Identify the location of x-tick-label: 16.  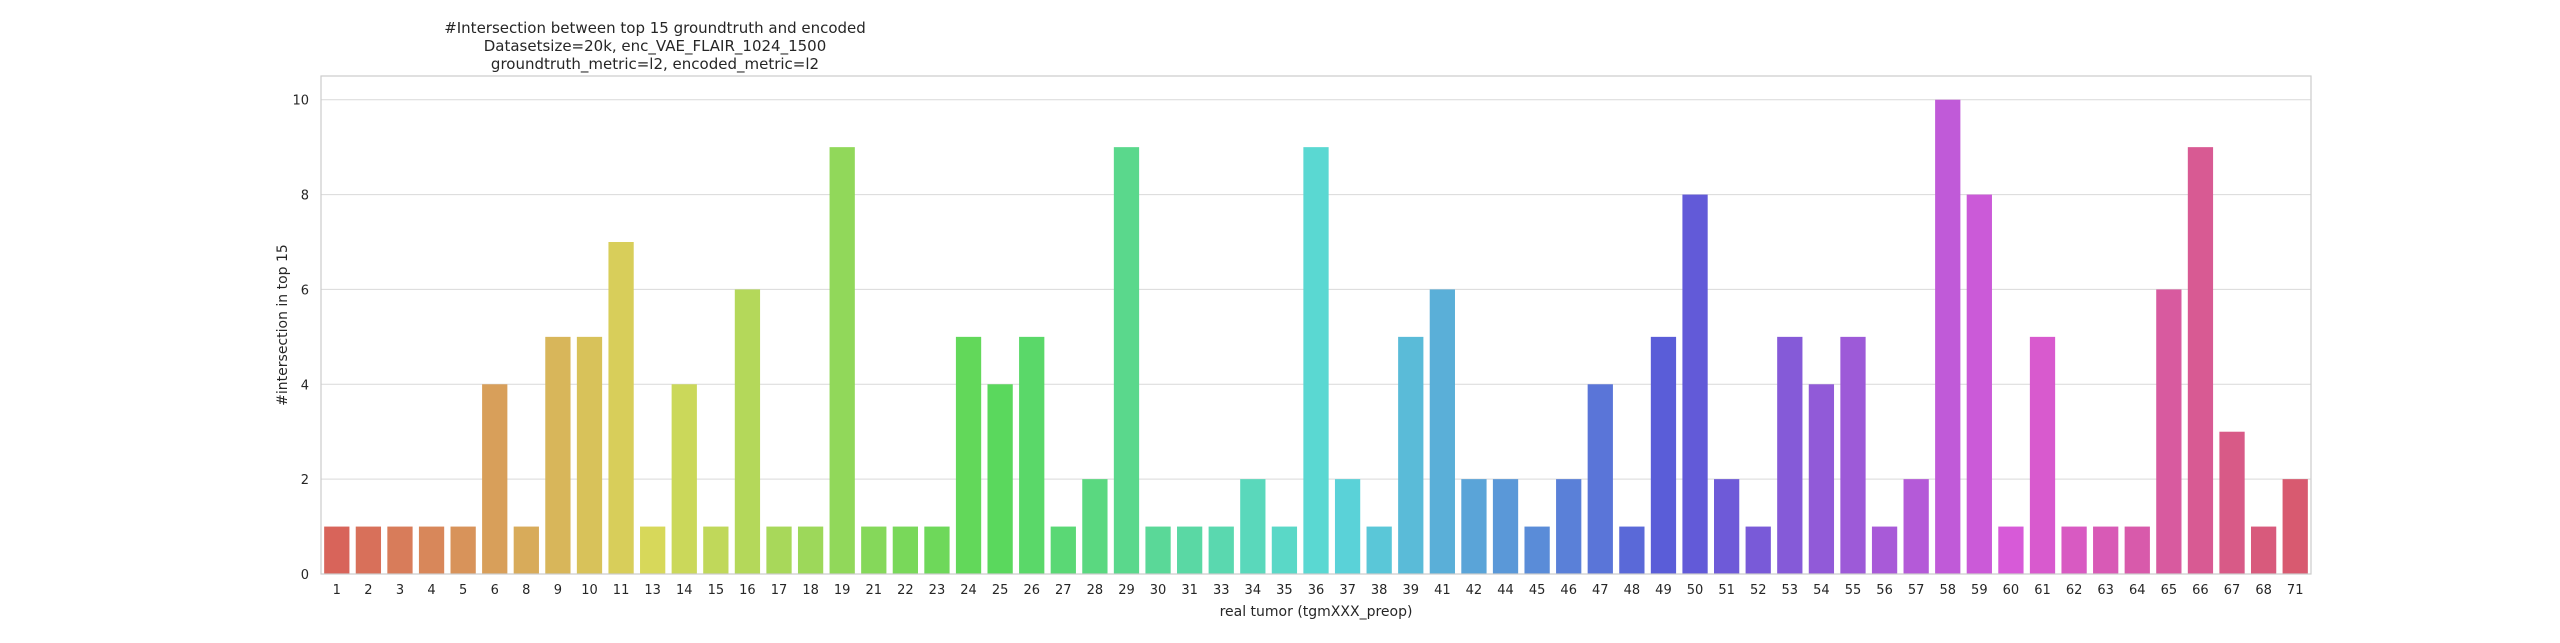
(747, 590).